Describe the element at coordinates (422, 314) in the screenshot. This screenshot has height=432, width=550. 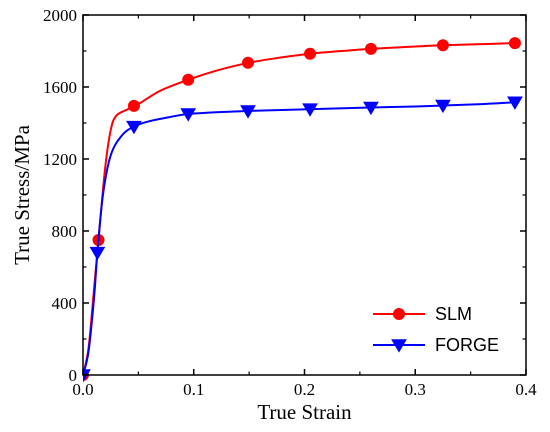
I see `legend-item-slm: SLM` at that location.